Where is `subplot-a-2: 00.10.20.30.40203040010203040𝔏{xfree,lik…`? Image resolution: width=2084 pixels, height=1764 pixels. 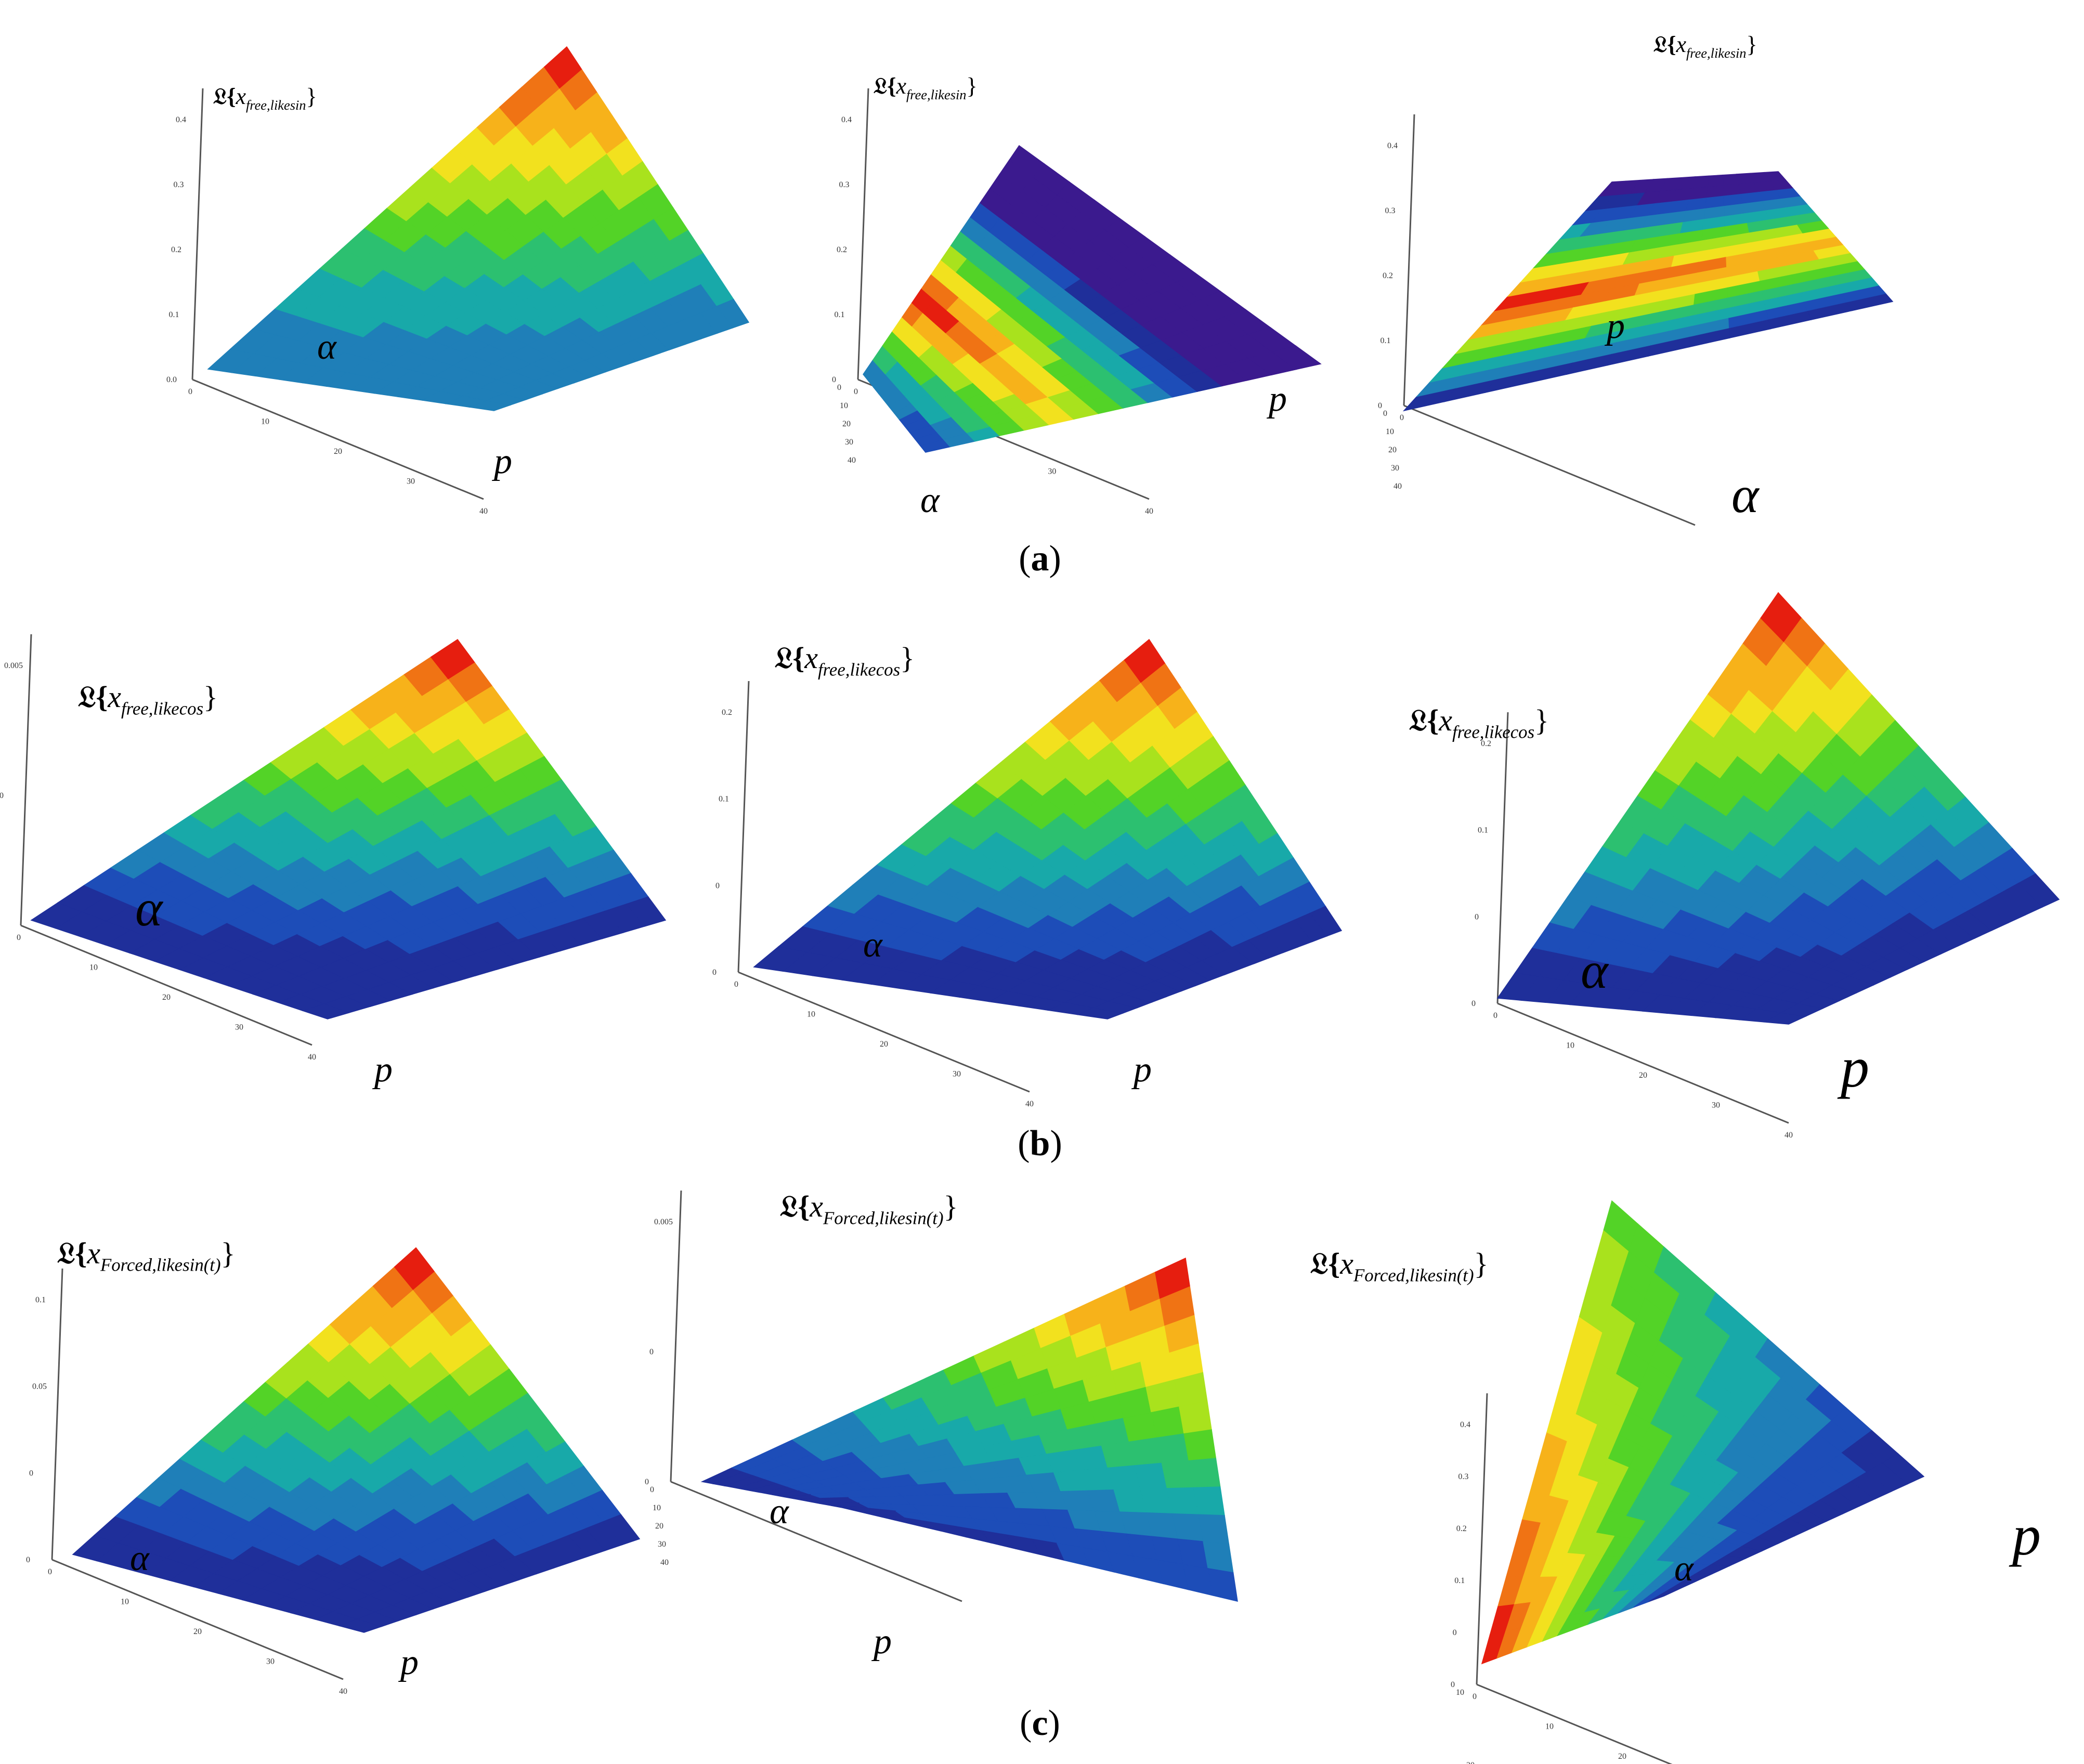 subplot-a-2: 00.10.20.30.40203040010203040𝔏{xfree,lik… is located at coordinates (1077, 296).